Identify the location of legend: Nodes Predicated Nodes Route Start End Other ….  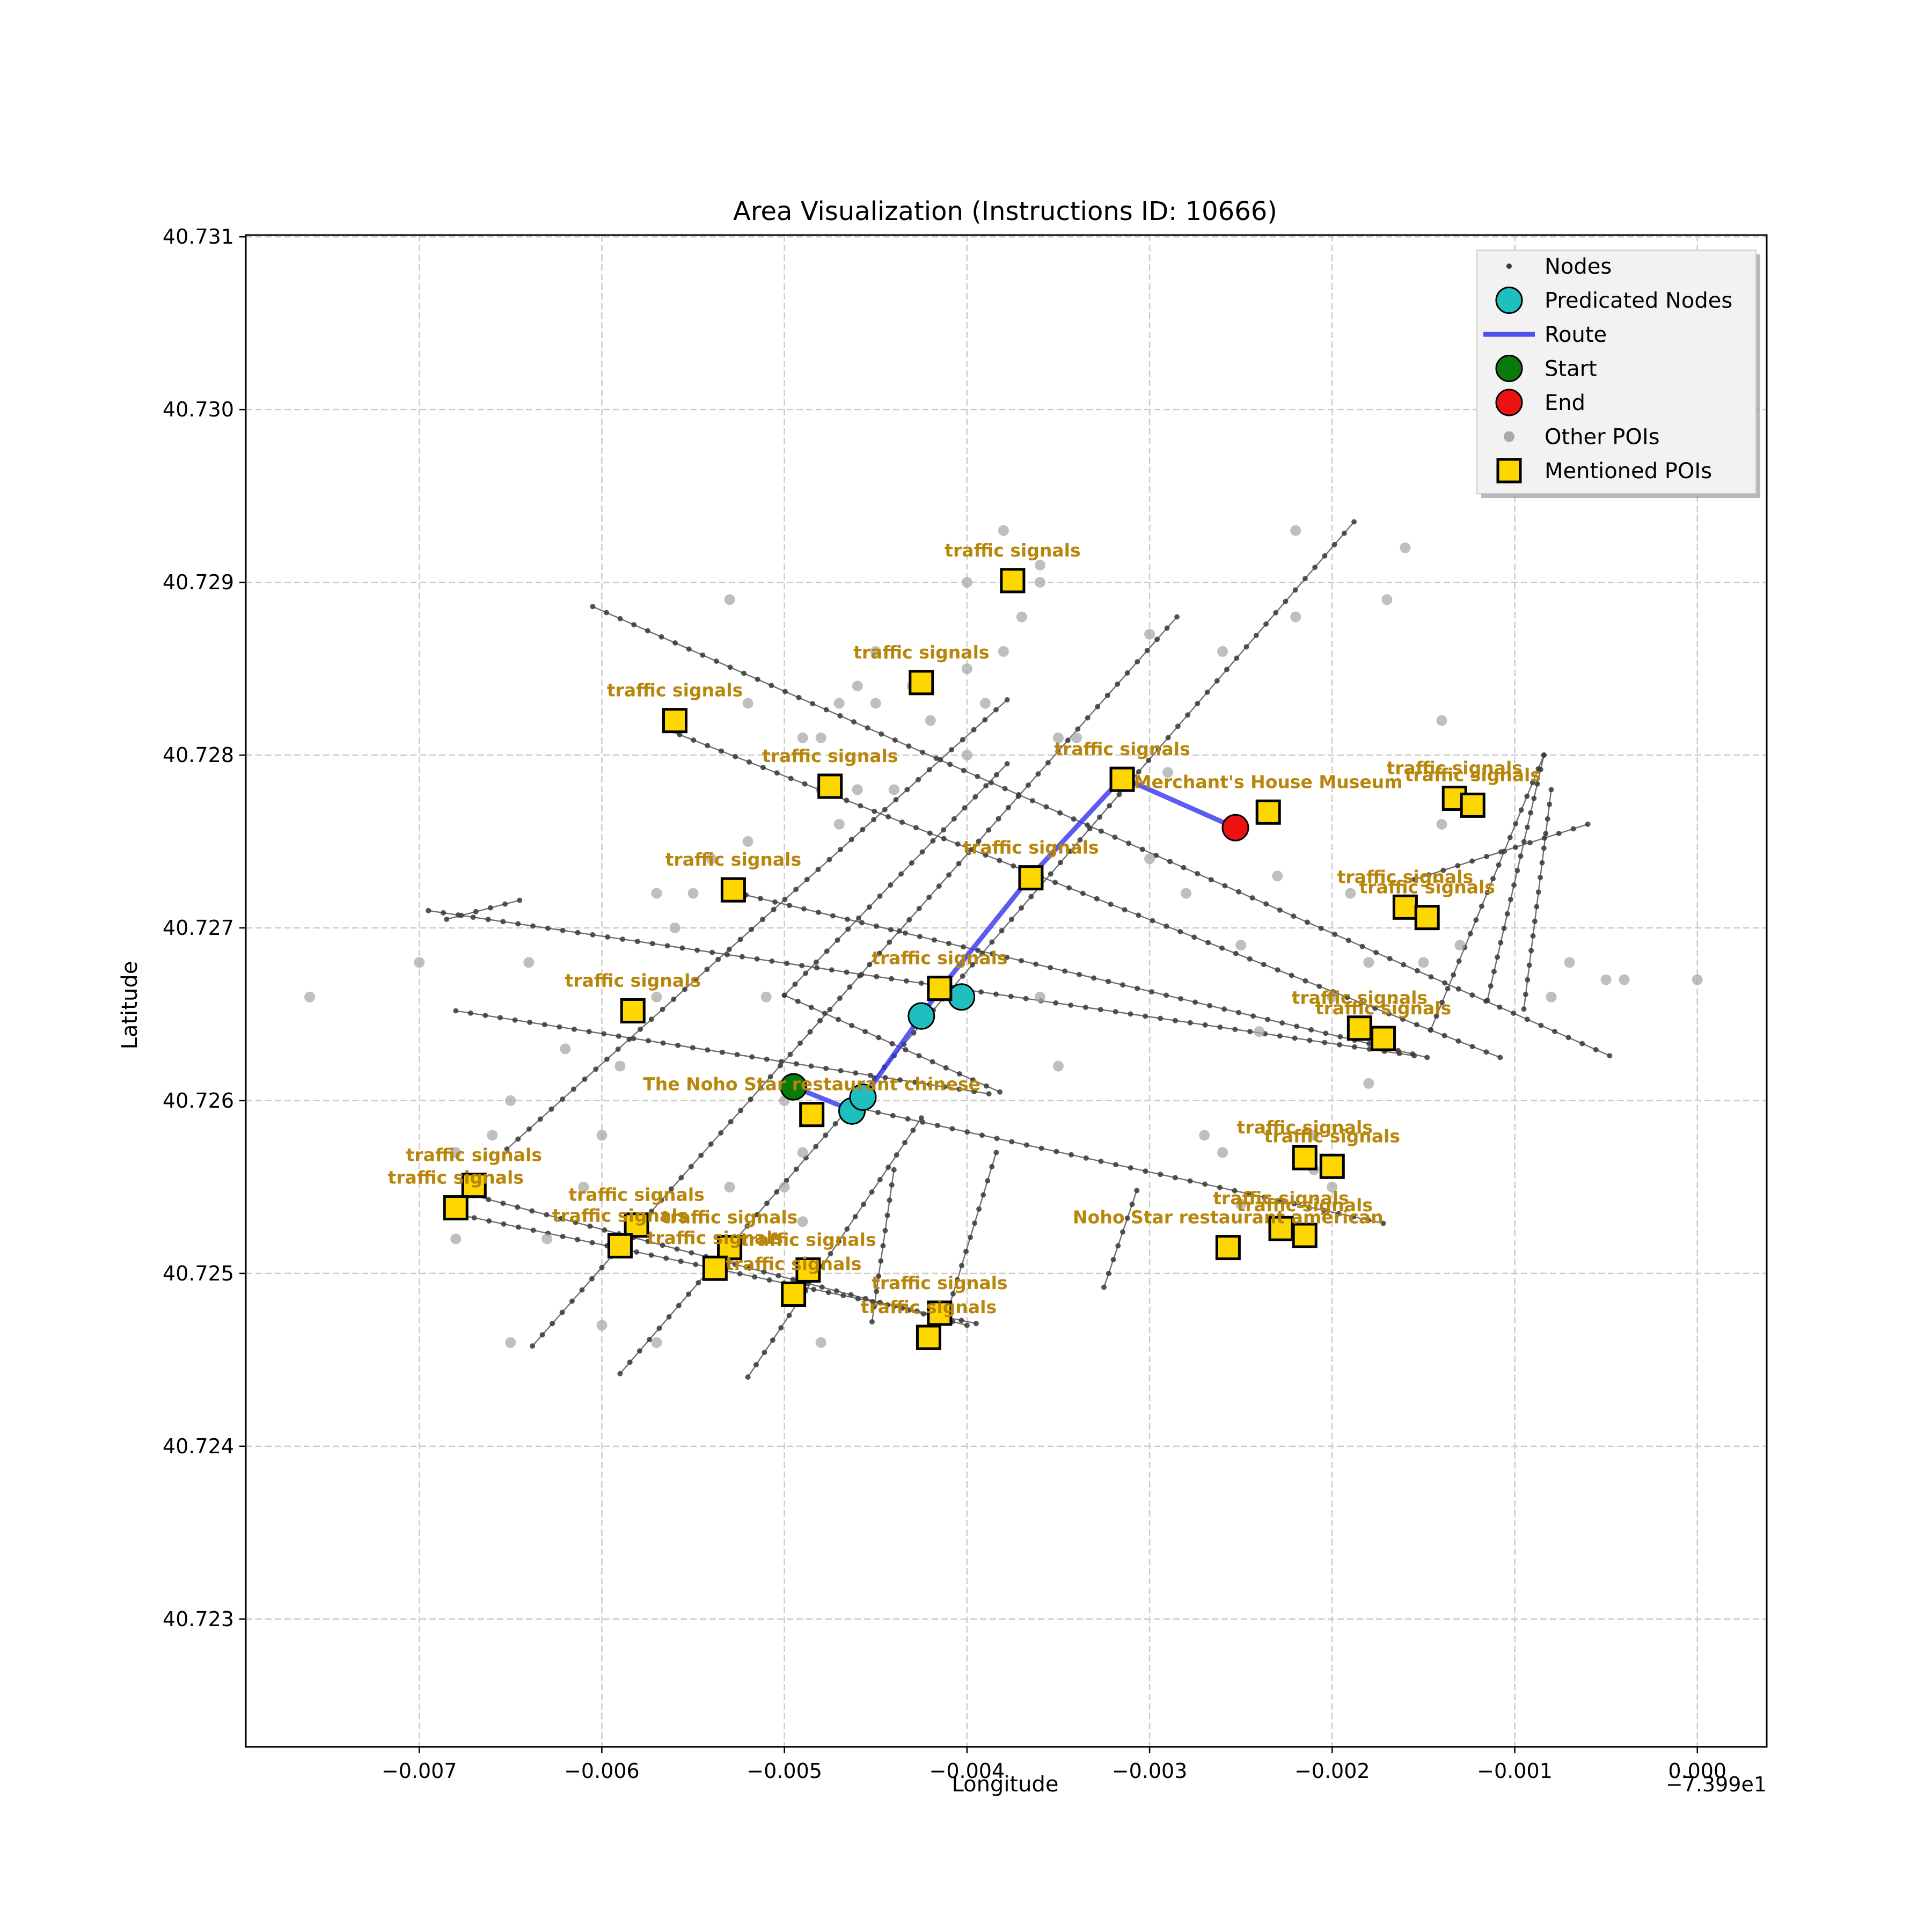
(1618, 374).